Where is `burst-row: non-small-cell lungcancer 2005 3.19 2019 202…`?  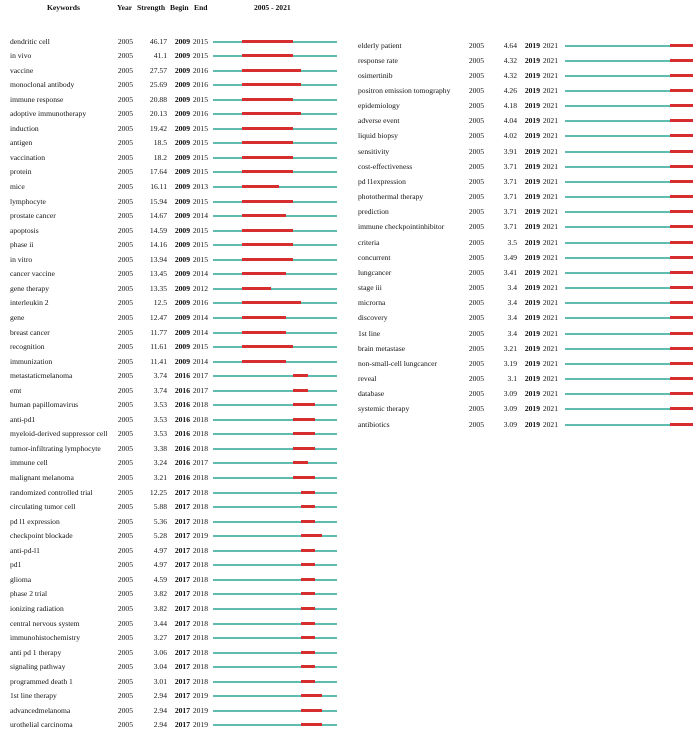
burst-row: non-small-cell lungcancer 2005 3.19 2019 202… is located at coordinates (350, 363).